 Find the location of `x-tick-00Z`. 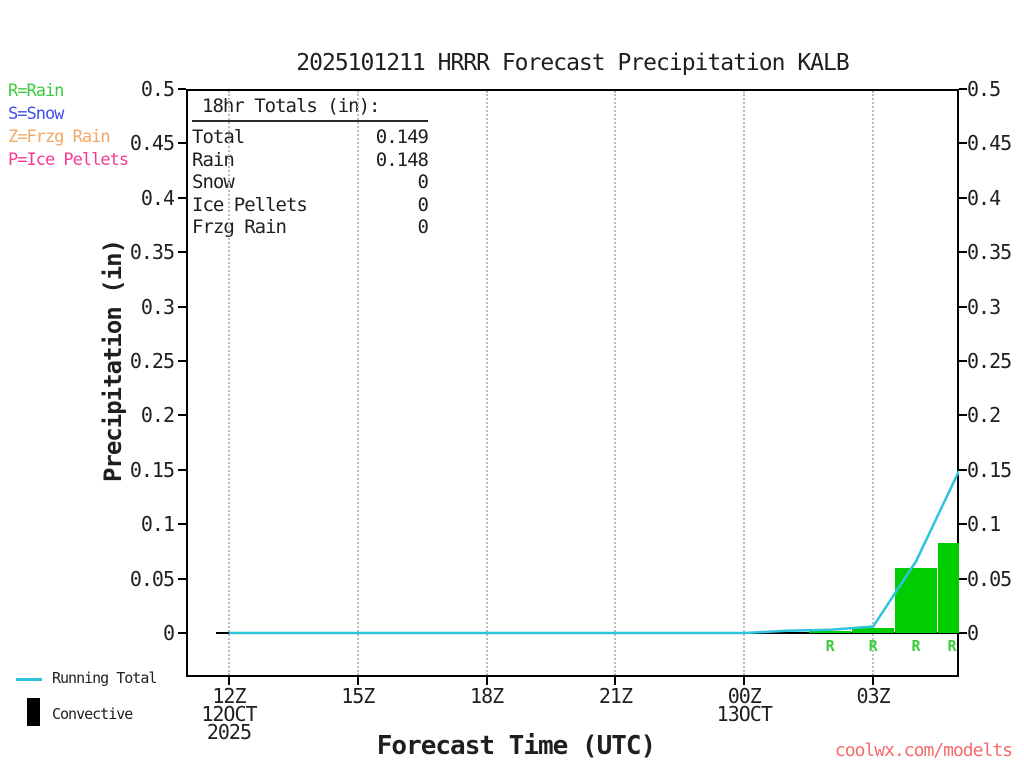

x-tick-00Z is located at coordinates (744, 681).